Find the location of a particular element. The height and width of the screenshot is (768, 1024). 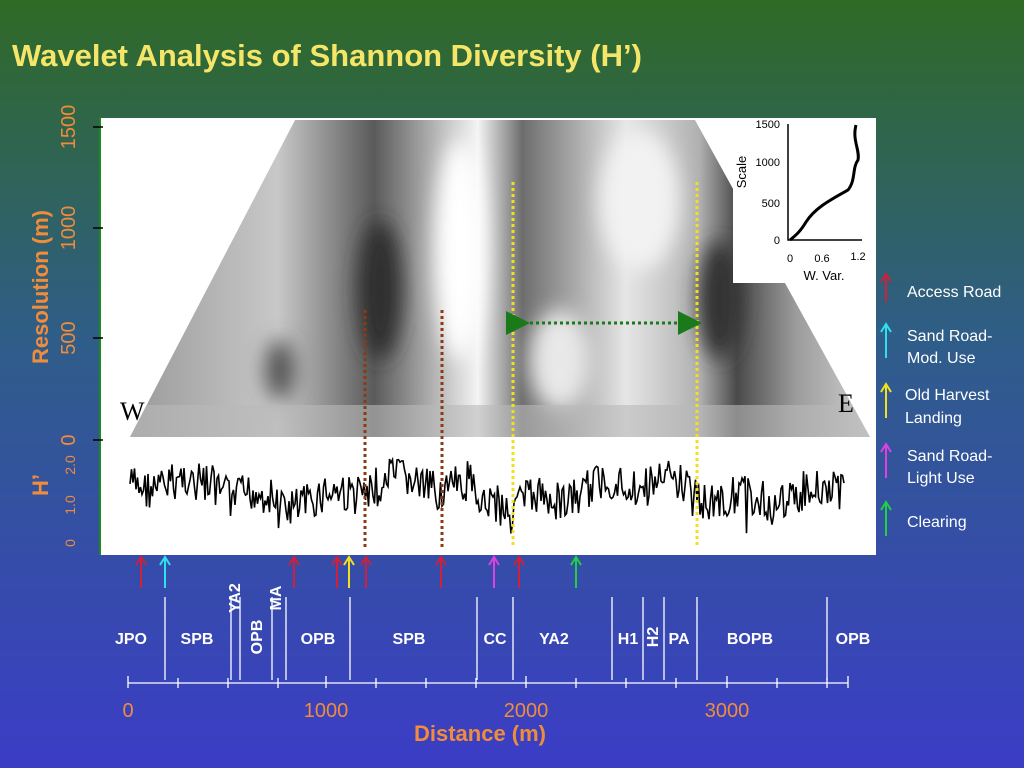

segment-separators is located at coordinates (488, 640).